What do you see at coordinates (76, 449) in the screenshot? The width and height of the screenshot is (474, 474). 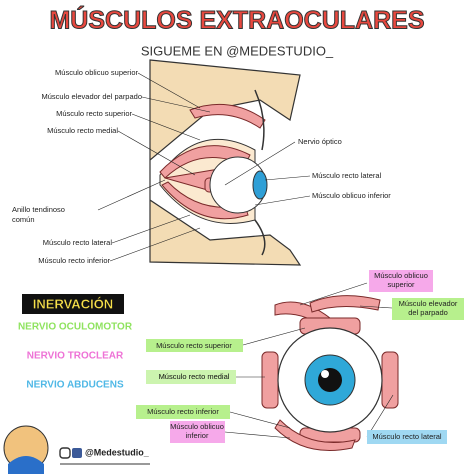 I see `footer` at bounding box center [76, 449].